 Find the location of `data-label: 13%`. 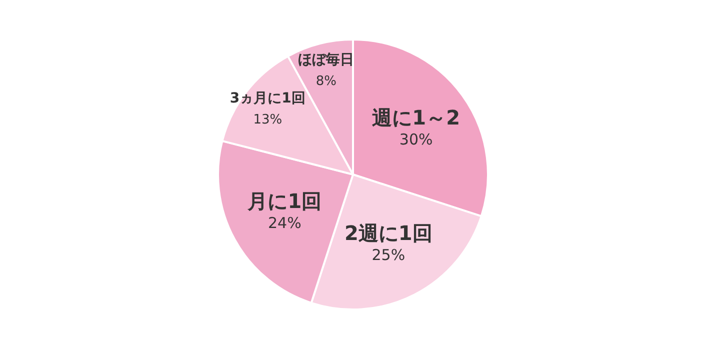

data-label: 13% is located at coordinates (267, 120).